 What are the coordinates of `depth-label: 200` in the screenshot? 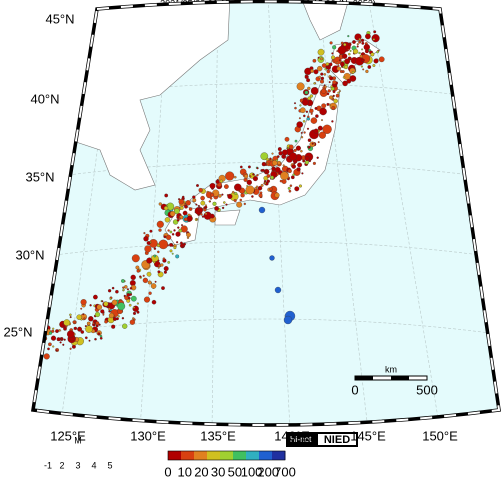 It's located at (268, 471).